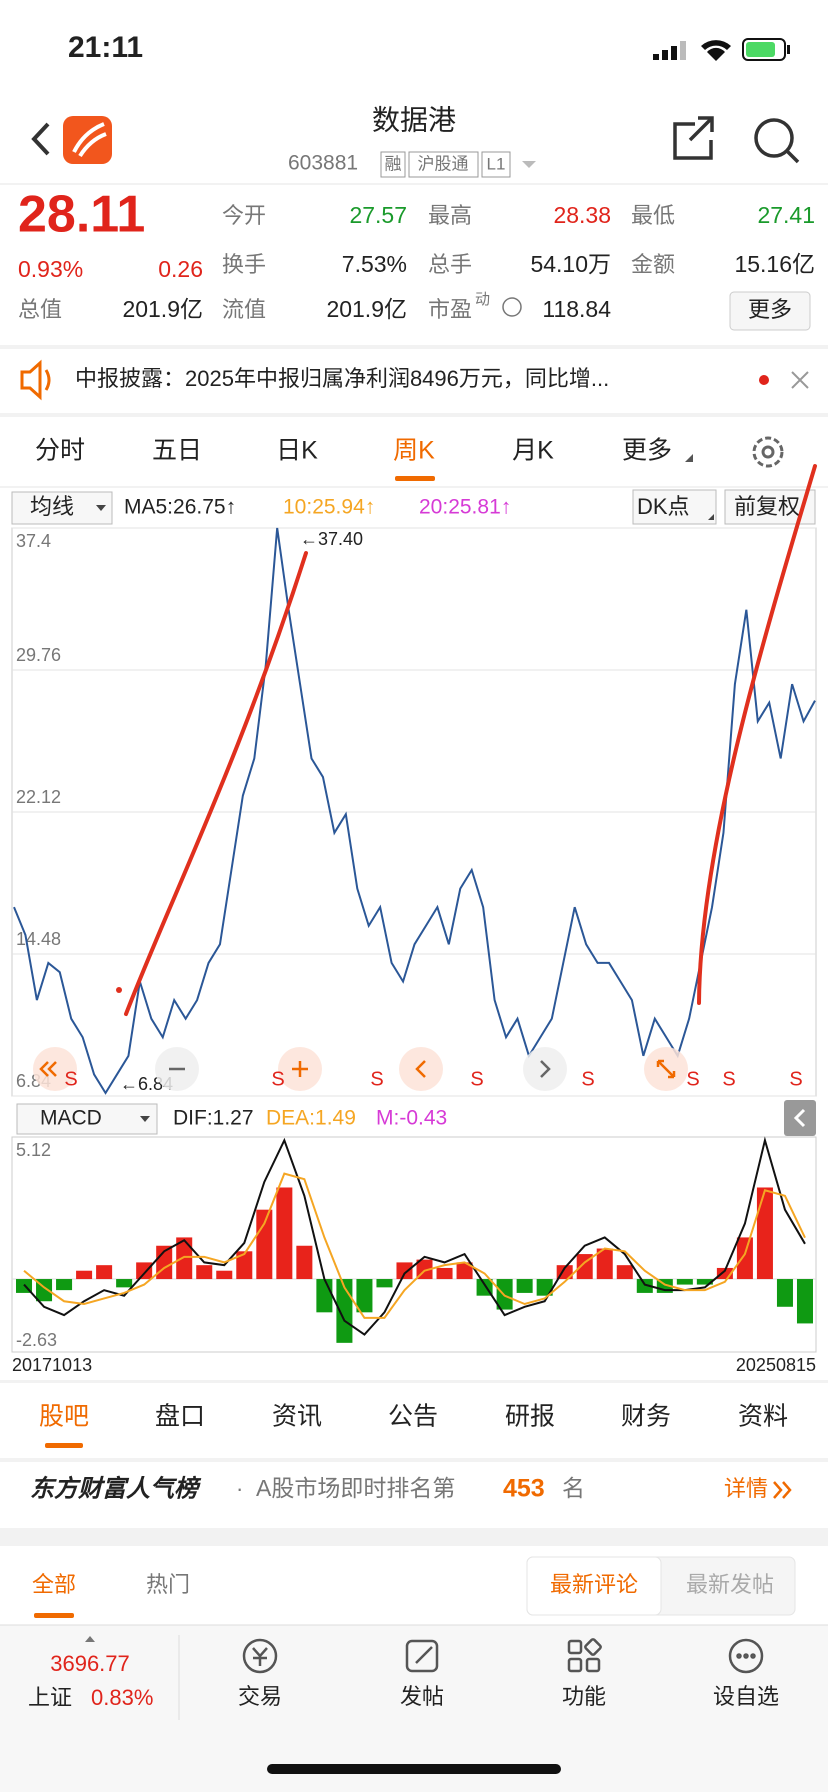 The width and height of the screenshot is (828, 1792). What do you see at coordinates (763, 1417) in the screenshot?
I see `content-tab: 资料` at bounding box center [763, 1417].